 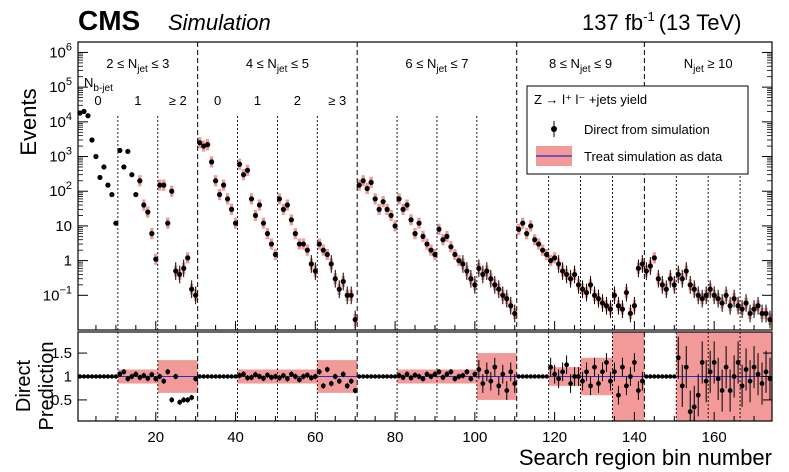 I want to click on x-tick-label: 120, so click(x=554, y=437).